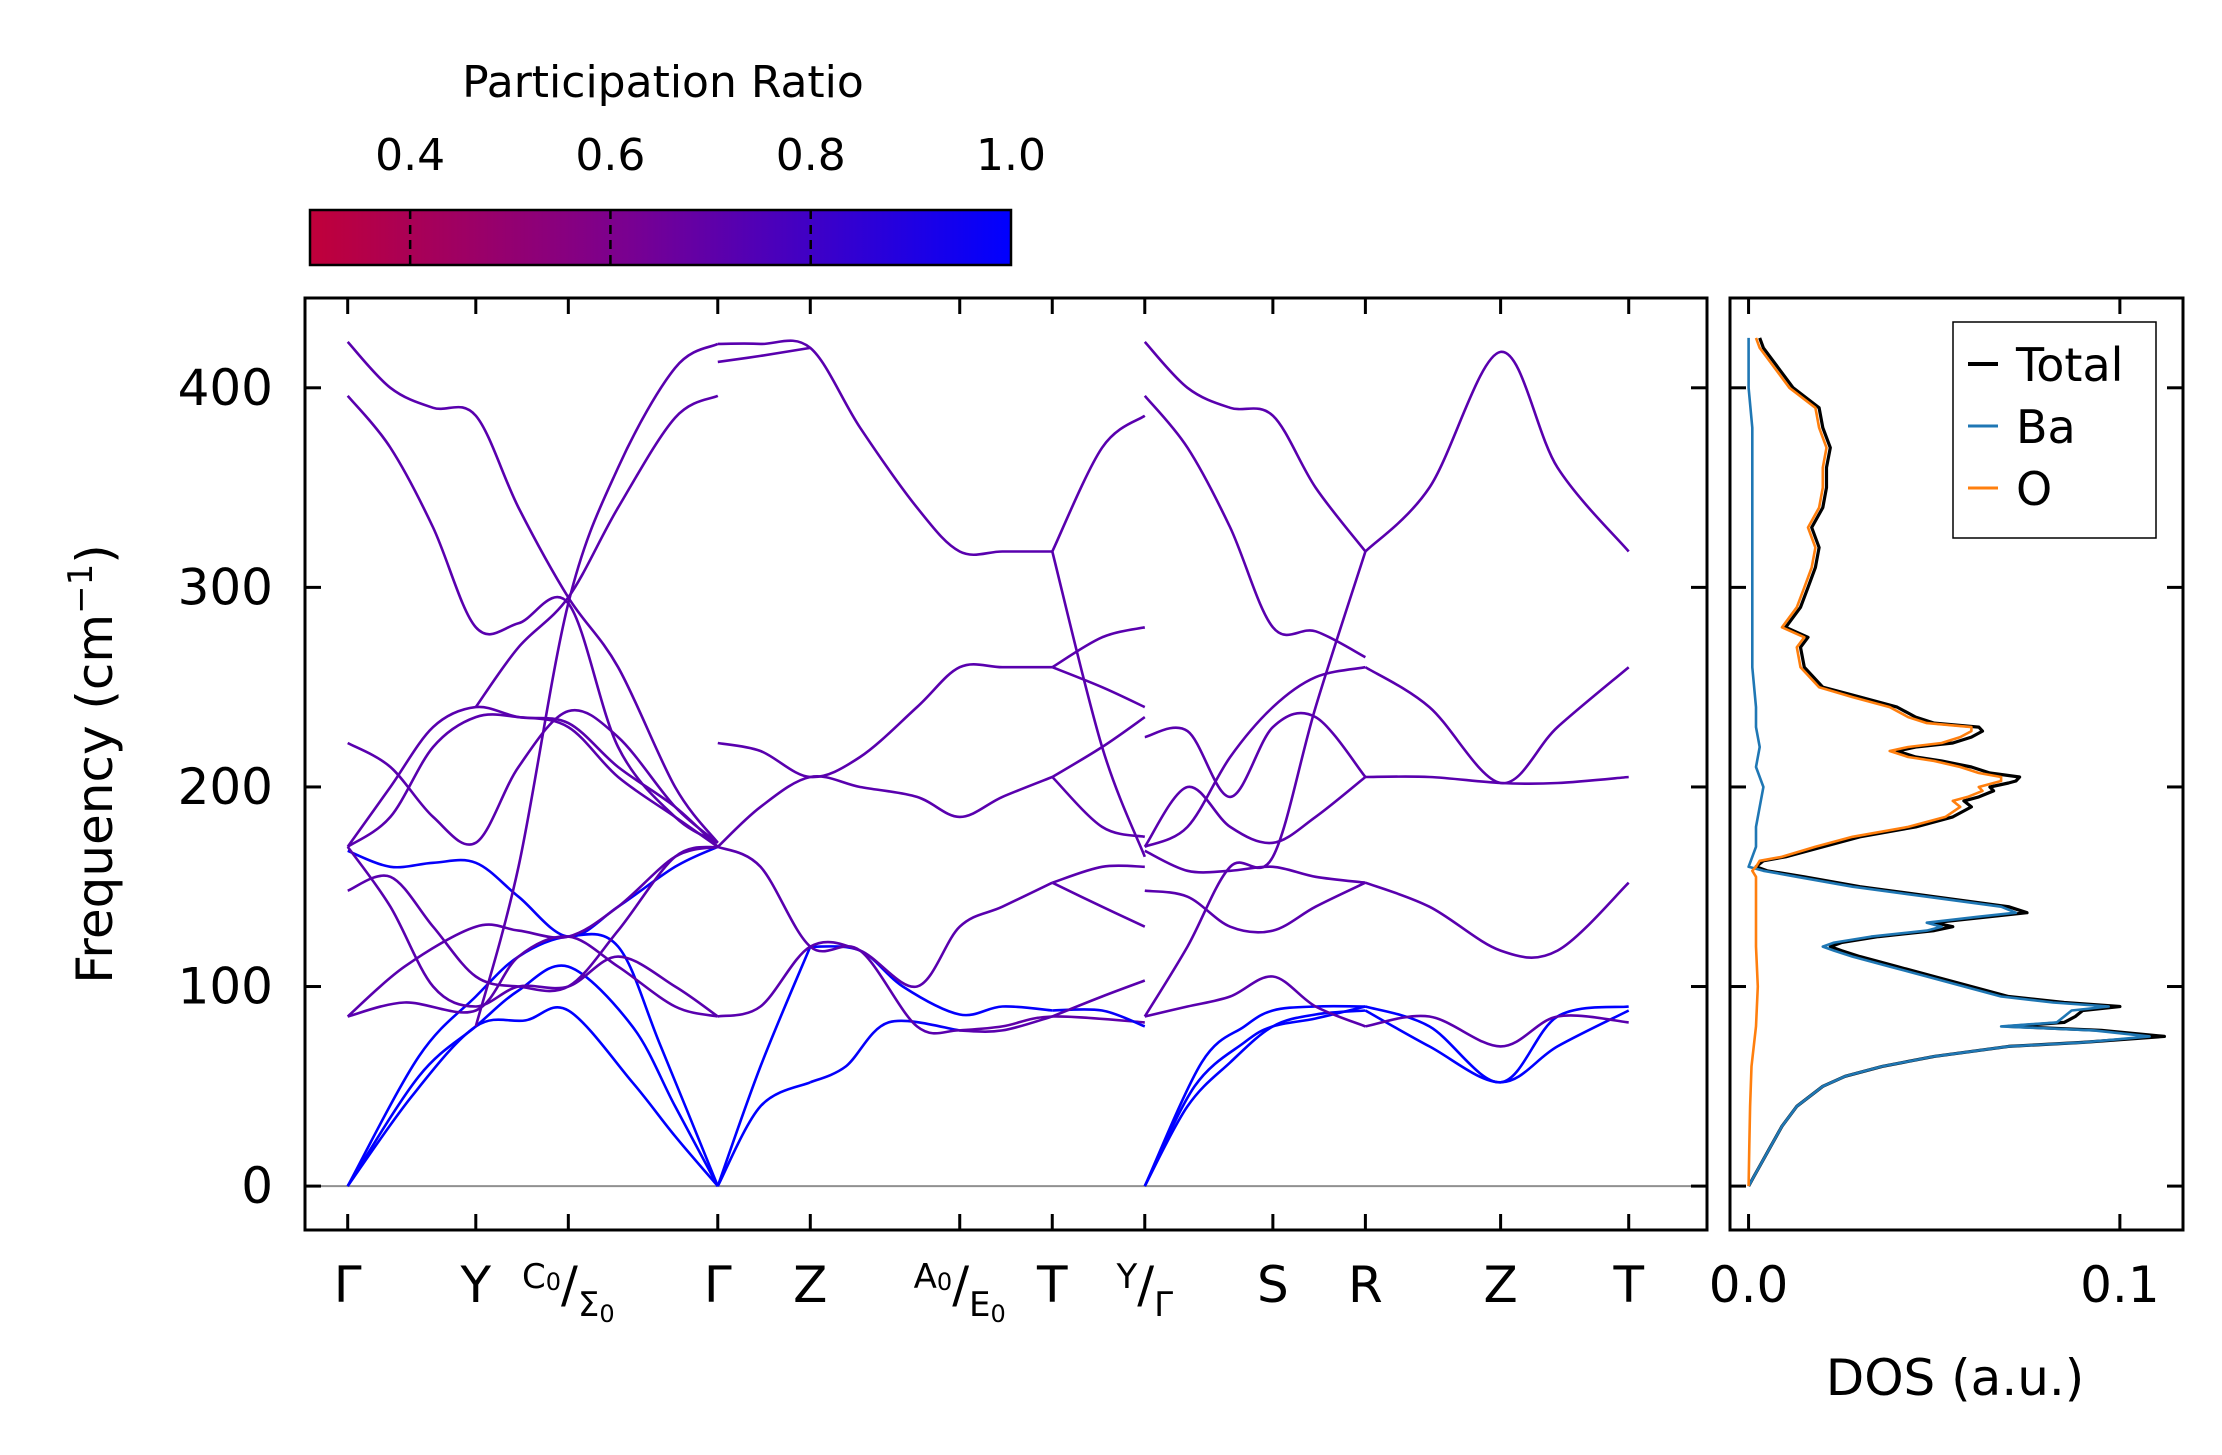 Image resolution: width=2222 pixels, height=1455 pixels. I want to click on dos-x-axis-label: DOS (a.u.), so click(1955, 1378).